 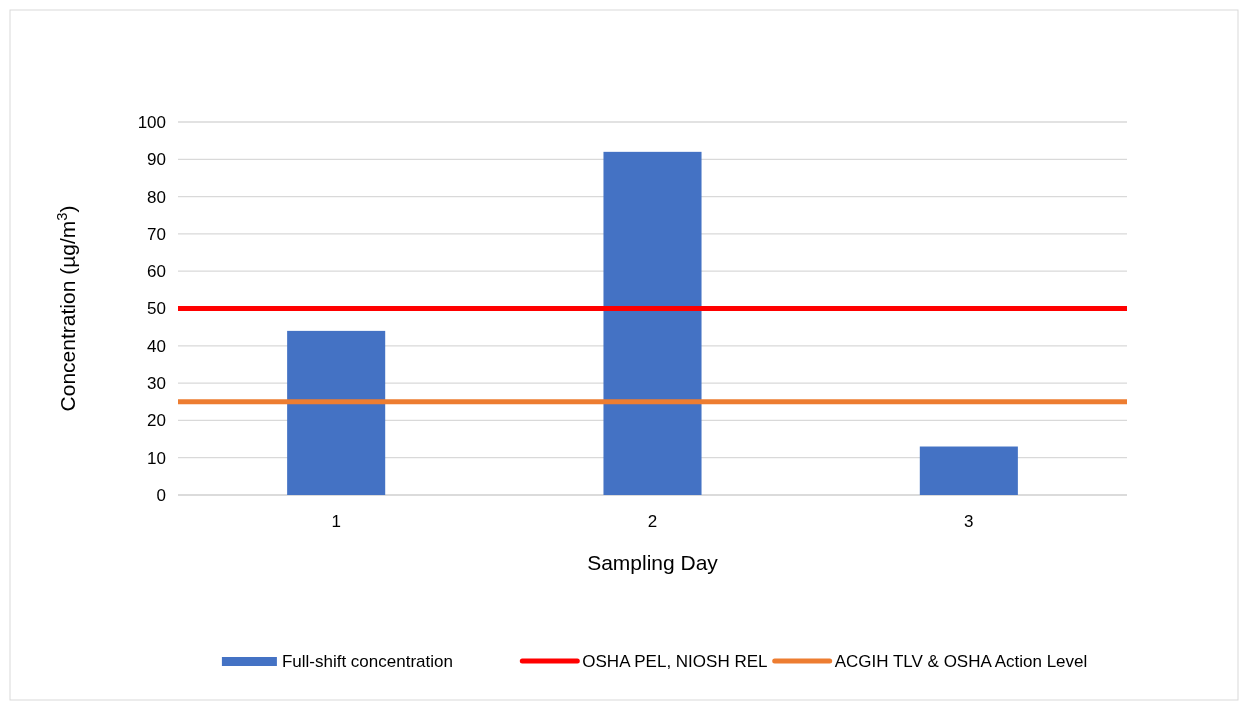 What do you see at coordinates (156, 346) in the screenshot?
I see `y-tick-label: 40` at bounding box center [156, 346].